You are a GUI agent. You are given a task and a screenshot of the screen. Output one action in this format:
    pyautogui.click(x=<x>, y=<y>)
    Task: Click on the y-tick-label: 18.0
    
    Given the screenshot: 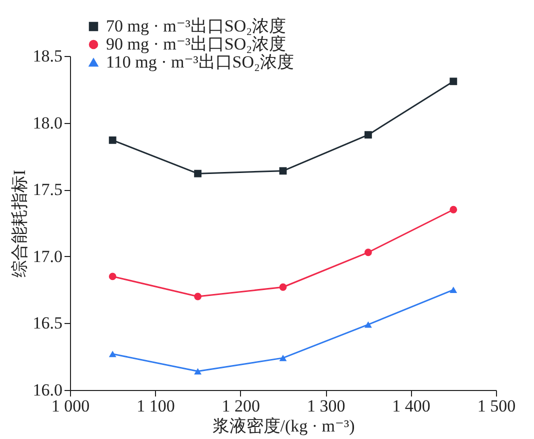 What is the action you would take?
    pyautogui.click(x=47, y=122)
    